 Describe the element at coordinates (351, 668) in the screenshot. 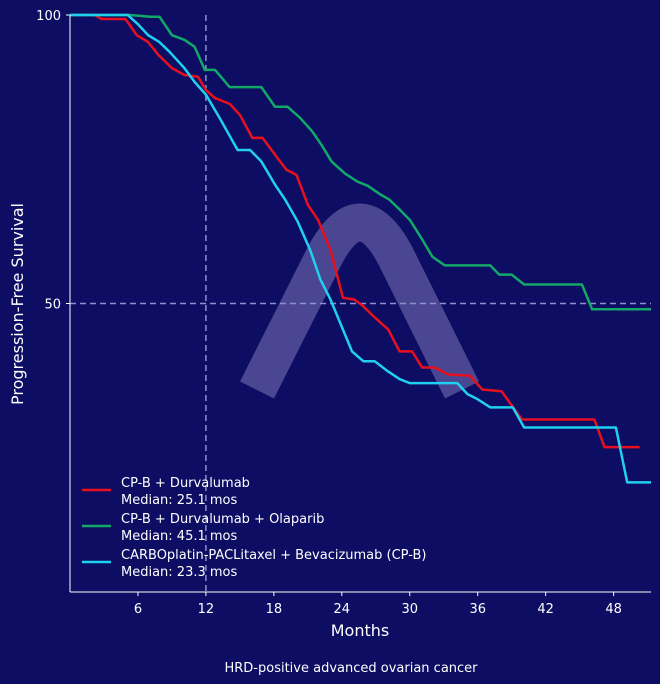

I see `chart-caption: HRD-positive advanced ovarian cancer` at that location.